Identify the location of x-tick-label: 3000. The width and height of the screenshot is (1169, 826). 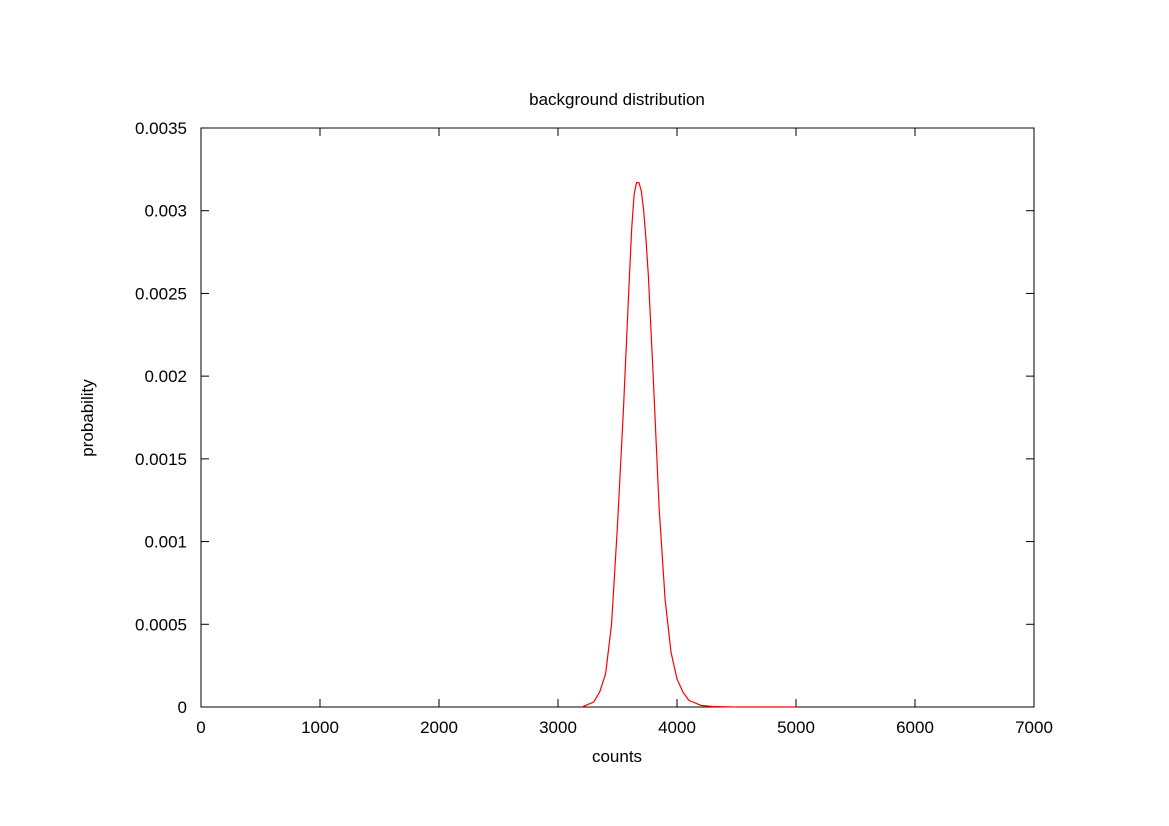
(558, 727).